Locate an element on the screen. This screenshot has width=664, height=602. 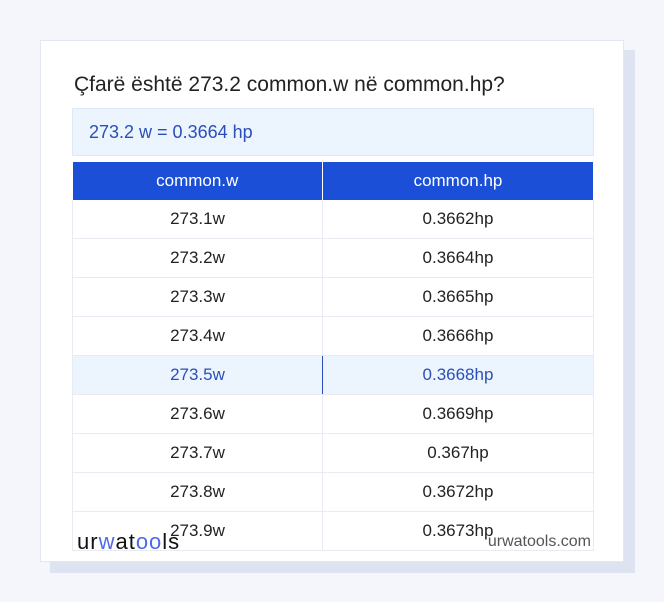
table-row: 273.8w 0.3672hp is located at coordinates (333, 492).